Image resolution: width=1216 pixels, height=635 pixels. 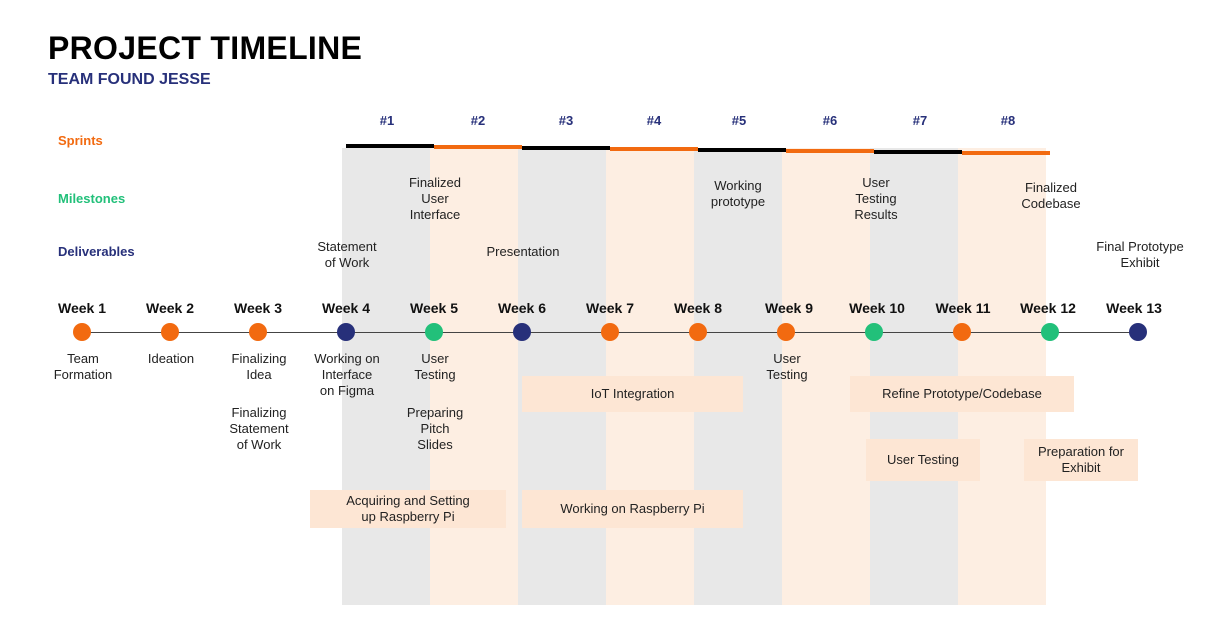 What do you see at coordinates (566, 120) in the screenshot?
I see `sprint-number: #3` at bounding box center [566, 120].